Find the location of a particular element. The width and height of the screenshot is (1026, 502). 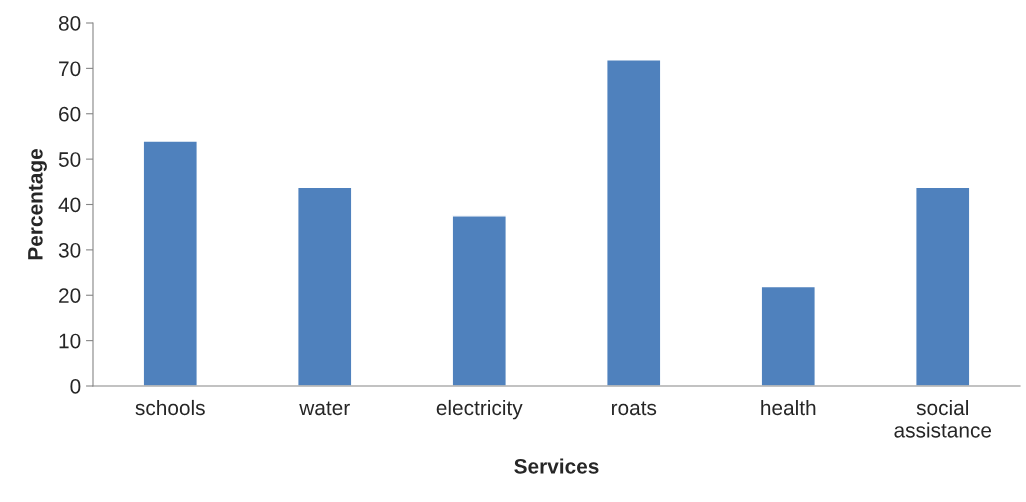

y-tick-label: 60 is located at coordinates (70, 114).